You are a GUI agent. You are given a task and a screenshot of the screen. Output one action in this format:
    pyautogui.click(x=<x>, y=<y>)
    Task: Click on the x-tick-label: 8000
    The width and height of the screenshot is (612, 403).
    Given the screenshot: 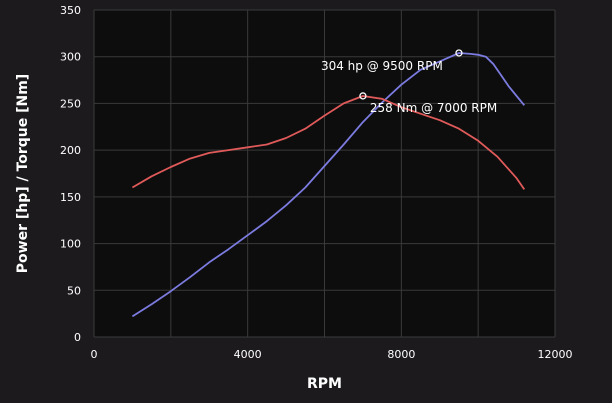 What is the action you would take?
    pyautogui.click(x=401, y=354)
    